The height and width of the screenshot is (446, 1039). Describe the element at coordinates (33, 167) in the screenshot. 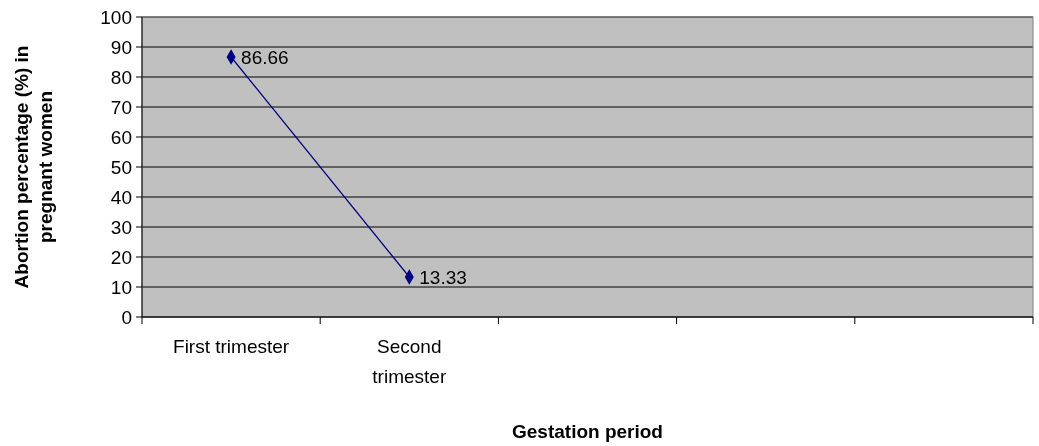

I see `y-axis-title: Abortion percentage (%) in pregnant women` at that location.